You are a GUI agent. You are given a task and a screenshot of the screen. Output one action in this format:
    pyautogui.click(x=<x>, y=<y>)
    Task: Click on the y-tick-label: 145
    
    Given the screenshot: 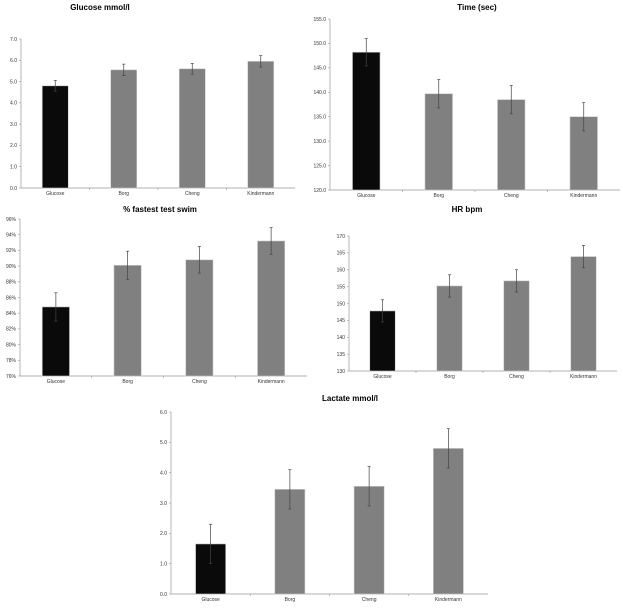 What is the action you would take?
    pyautogui.click(x=341, y=321)
    